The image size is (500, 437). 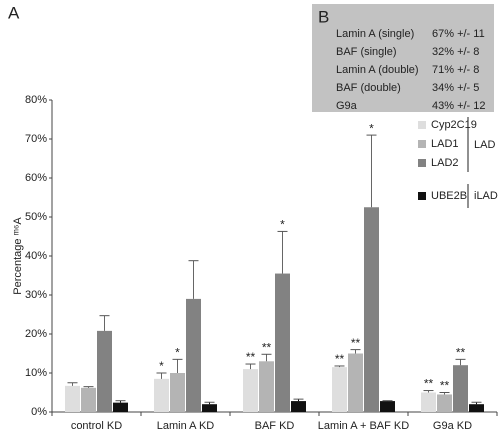 What do you see at coordinates (14, 12) in the screenshot?
I see `panel-label: A` at bounding box center [14, 12].